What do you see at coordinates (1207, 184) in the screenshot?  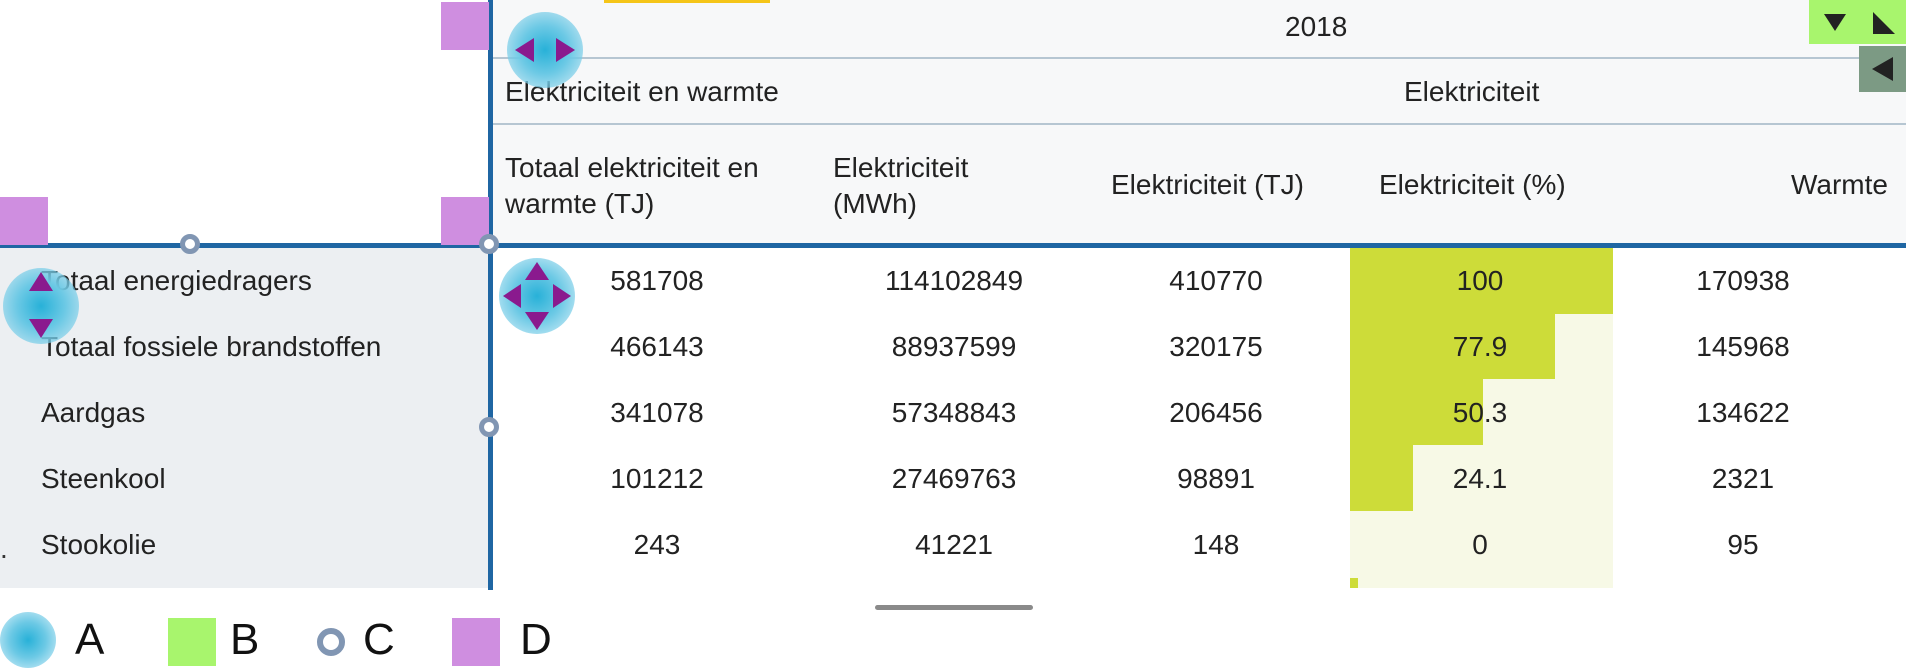 I see `column-header-tj: Elektriciteit (TJ)` at bounding box center [1207, 184].